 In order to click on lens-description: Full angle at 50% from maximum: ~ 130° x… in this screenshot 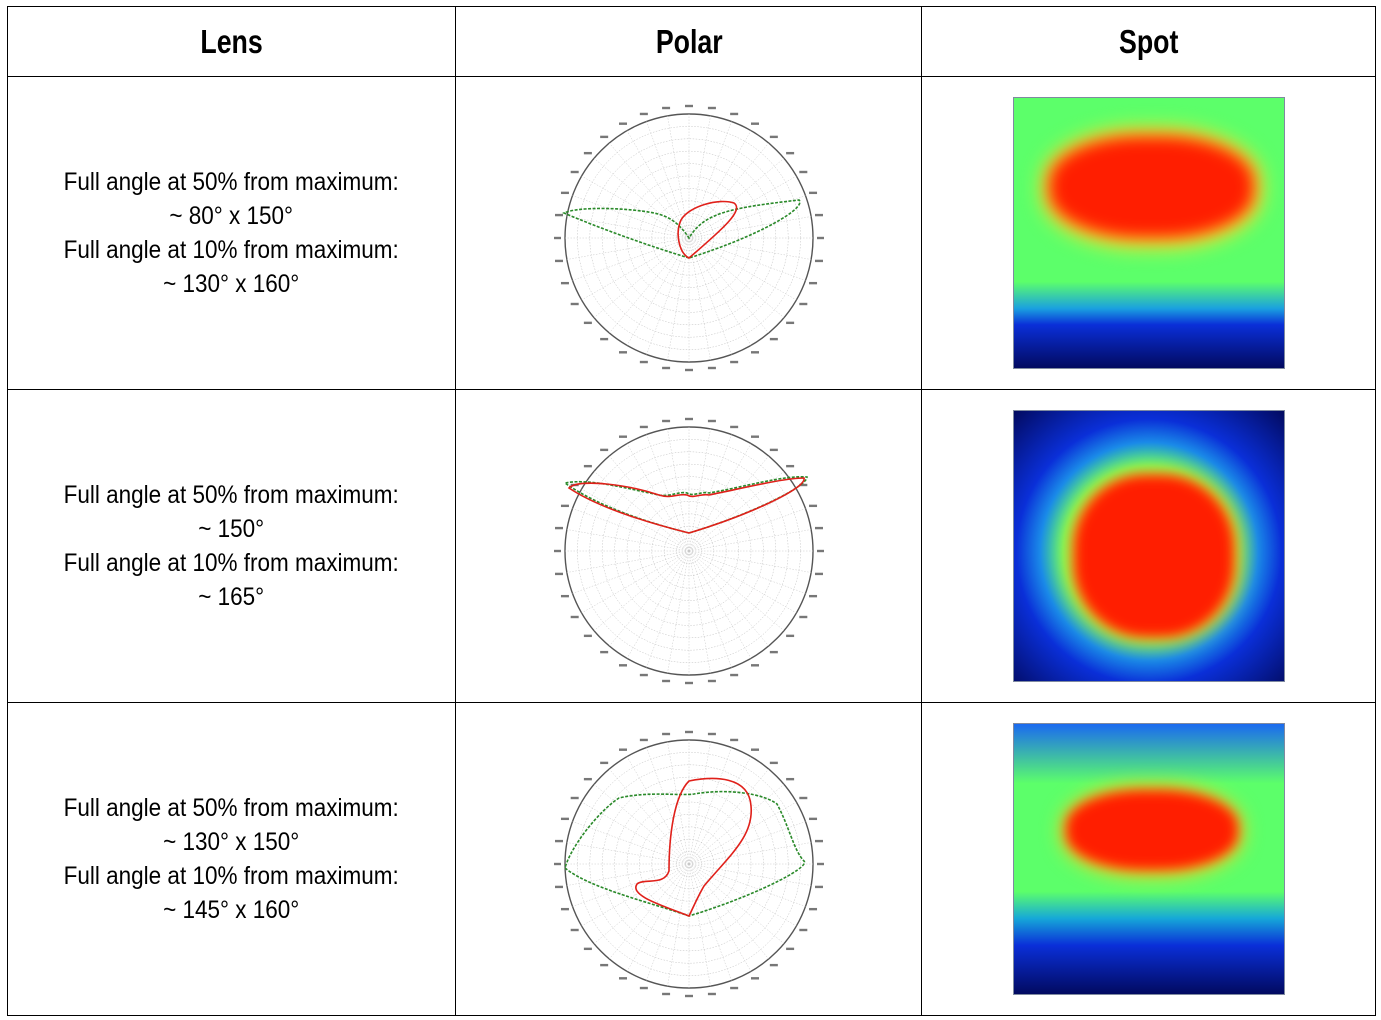, I will do `click(231, 859)`.